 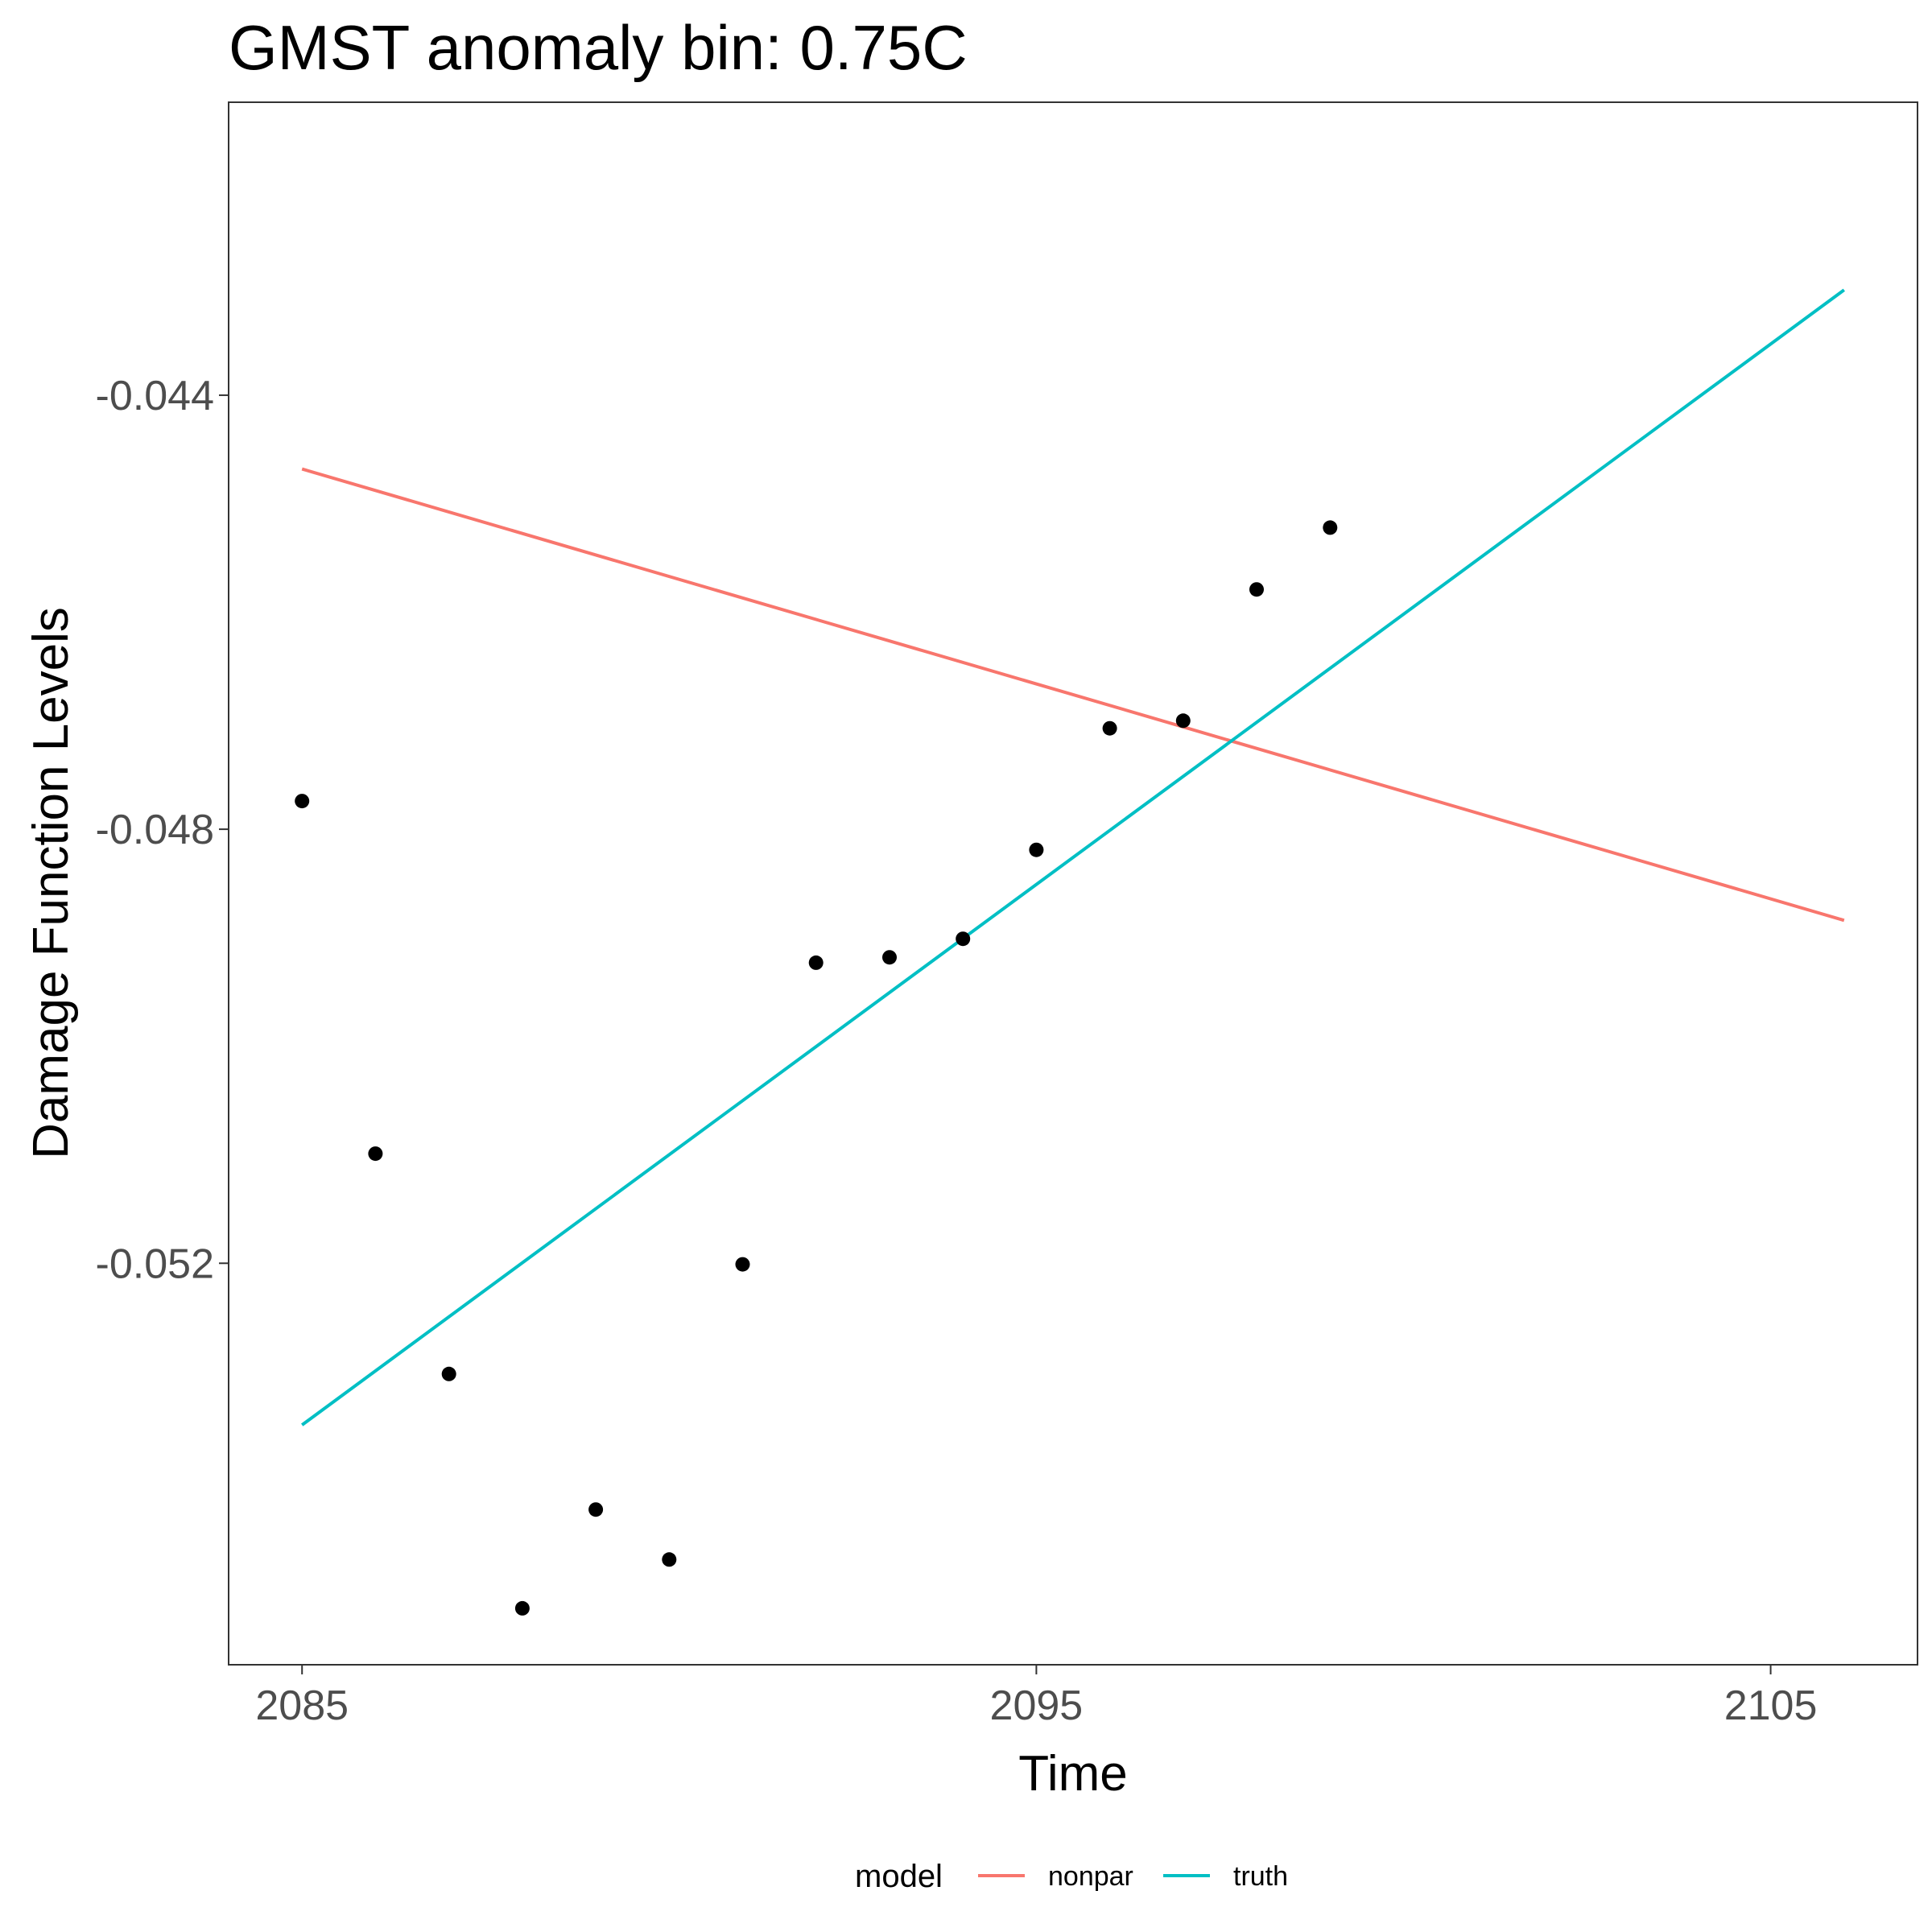 I want to click on x-tick-label: 2085, so click(x=302, y=1705).